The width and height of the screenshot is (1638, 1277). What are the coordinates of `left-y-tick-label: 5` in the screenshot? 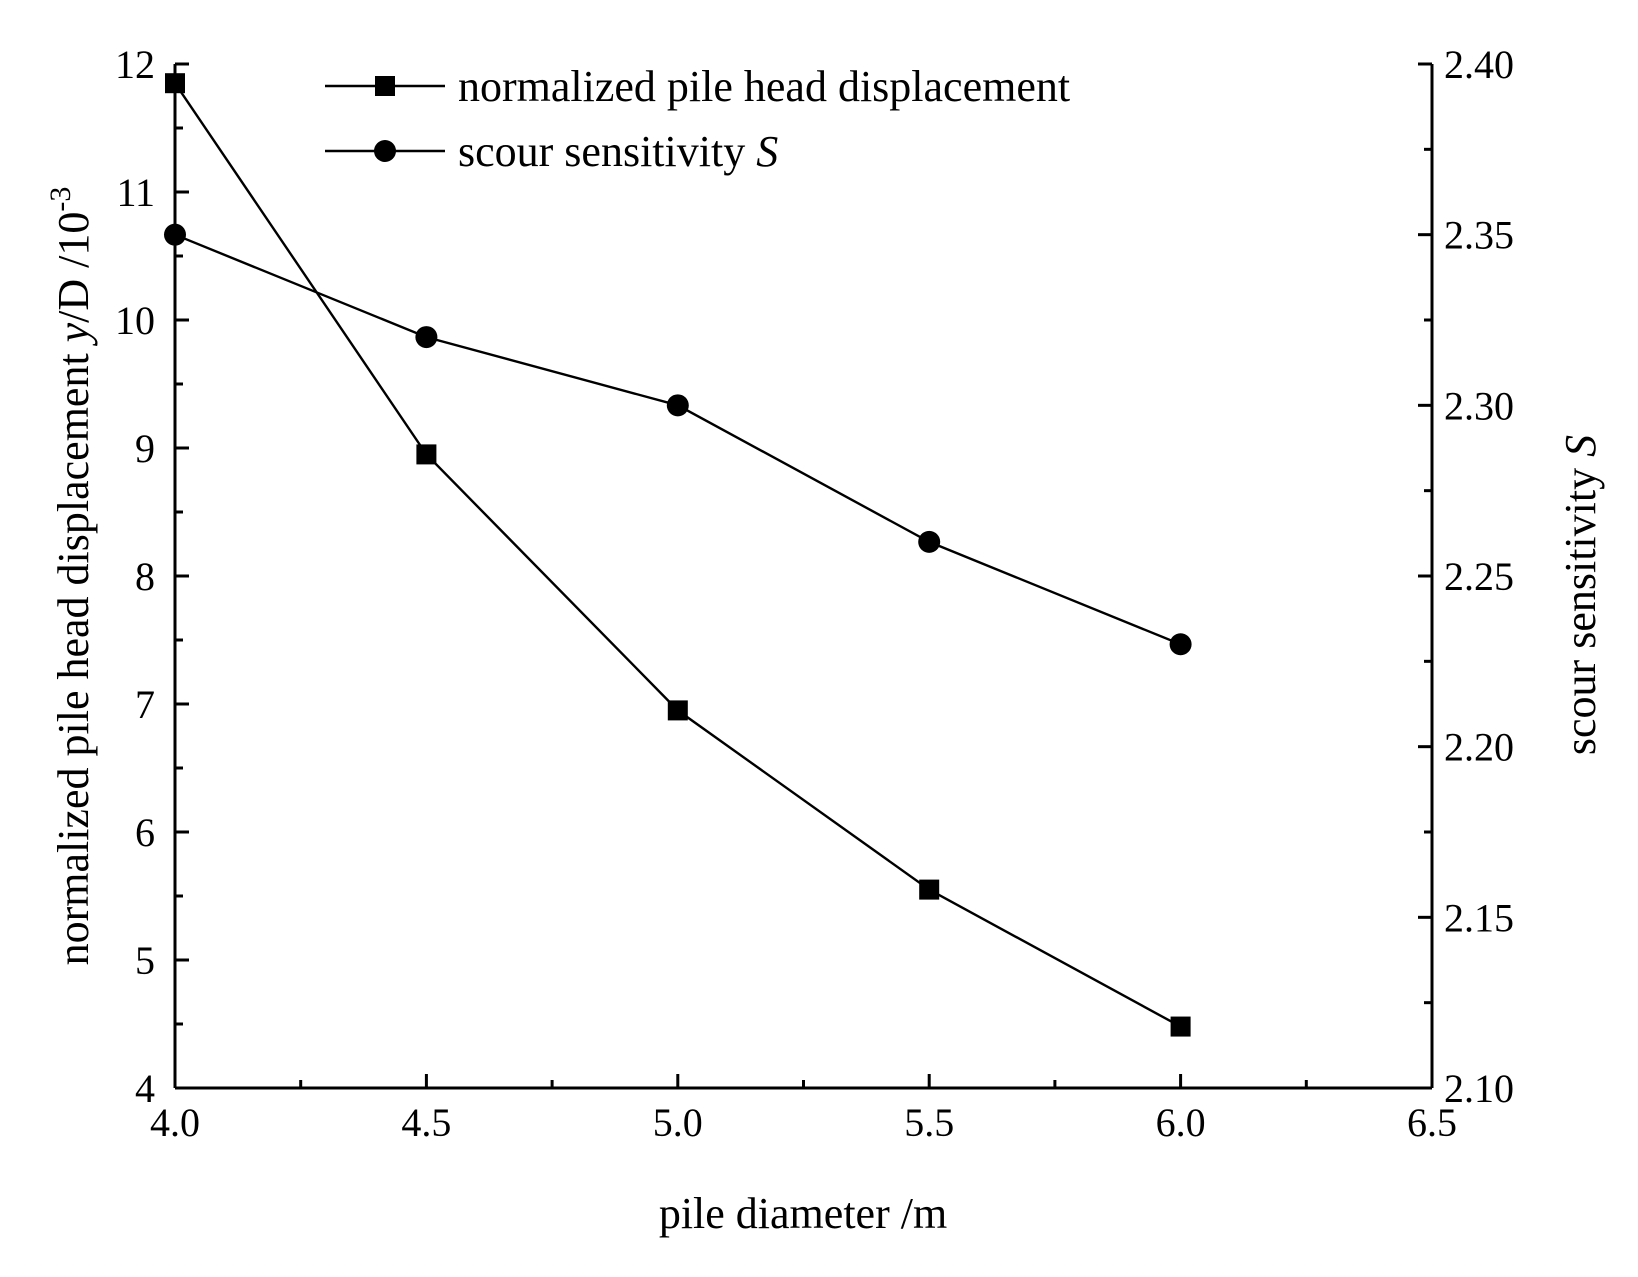 It's located at (145, 960).